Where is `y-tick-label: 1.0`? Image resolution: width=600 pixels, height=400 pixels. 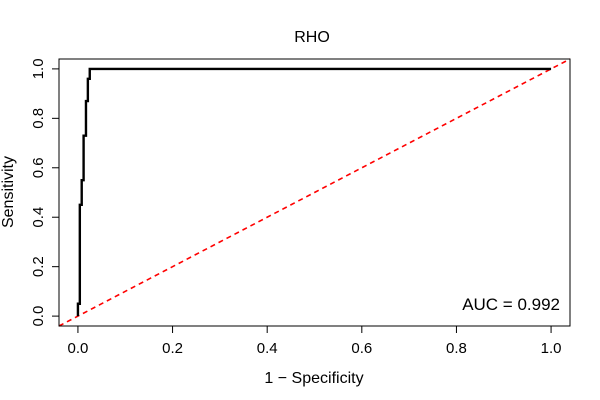
y-tick-label: 1.0 is located at coordinates (38, 68).